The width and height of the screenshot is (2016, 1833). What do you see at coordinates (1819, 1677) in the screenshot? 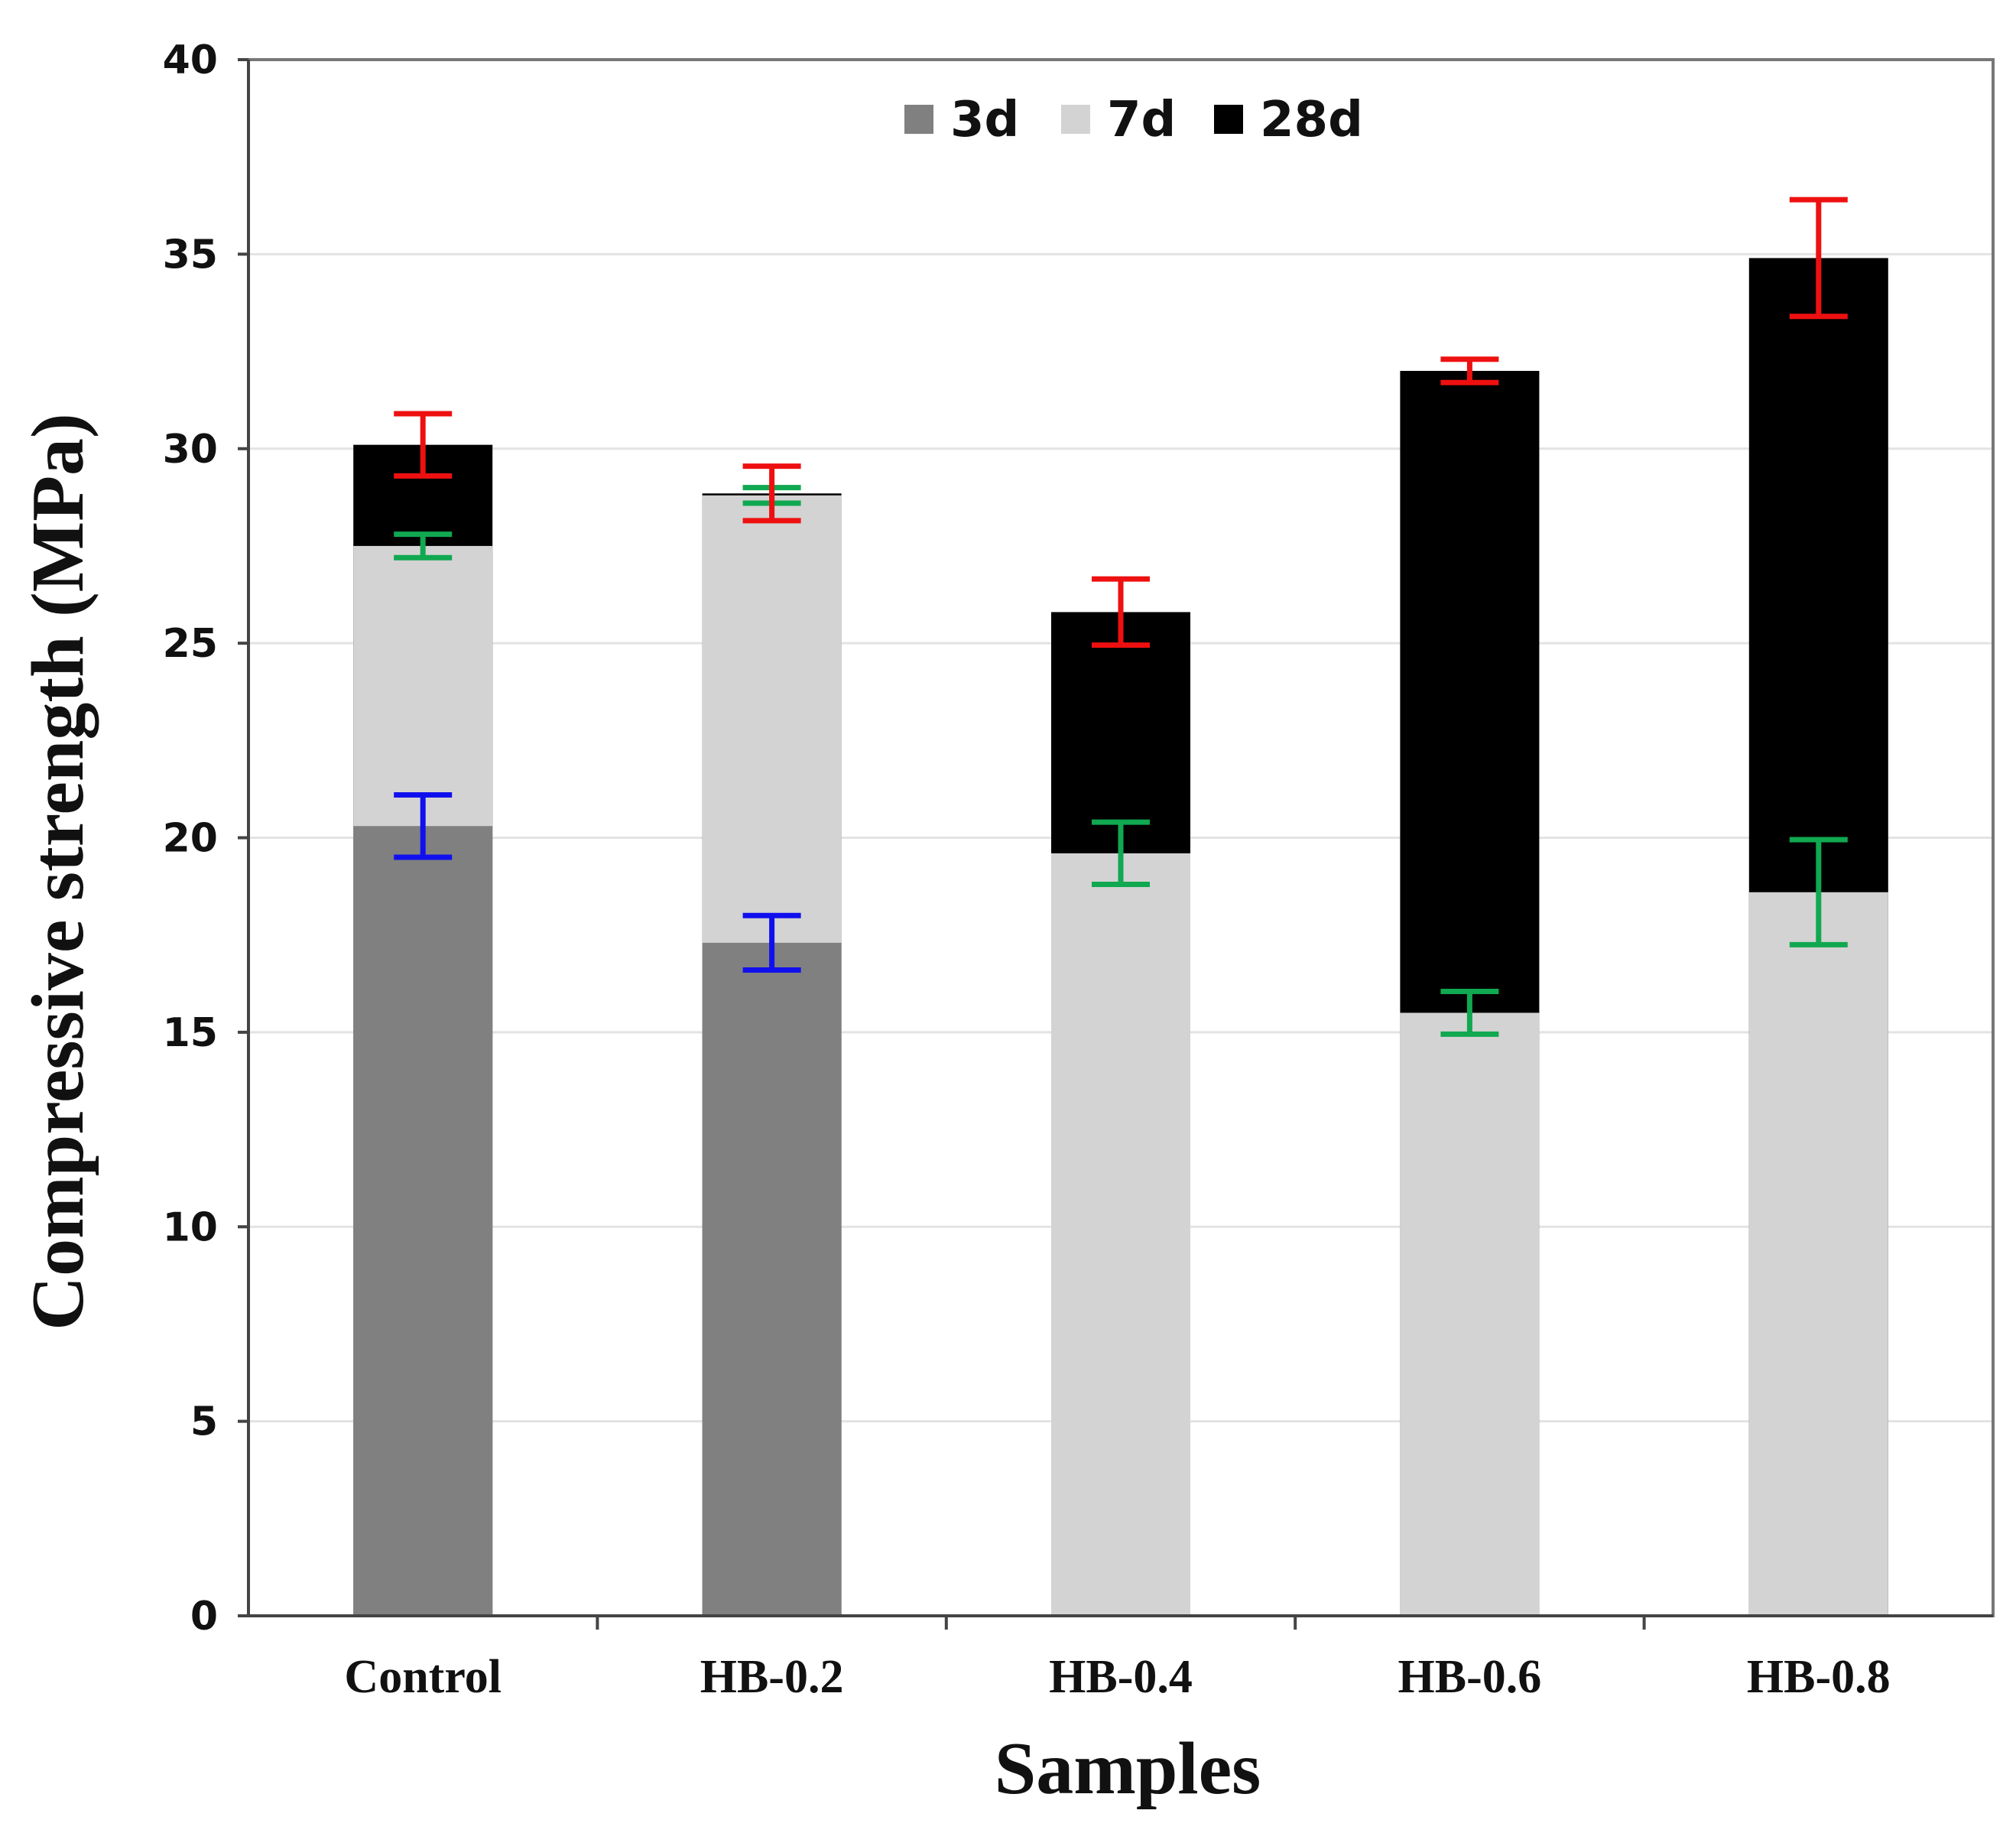
I see `x-tick-label-hb-0-8: HB-0.8` at bounding box center [1819, 1677].